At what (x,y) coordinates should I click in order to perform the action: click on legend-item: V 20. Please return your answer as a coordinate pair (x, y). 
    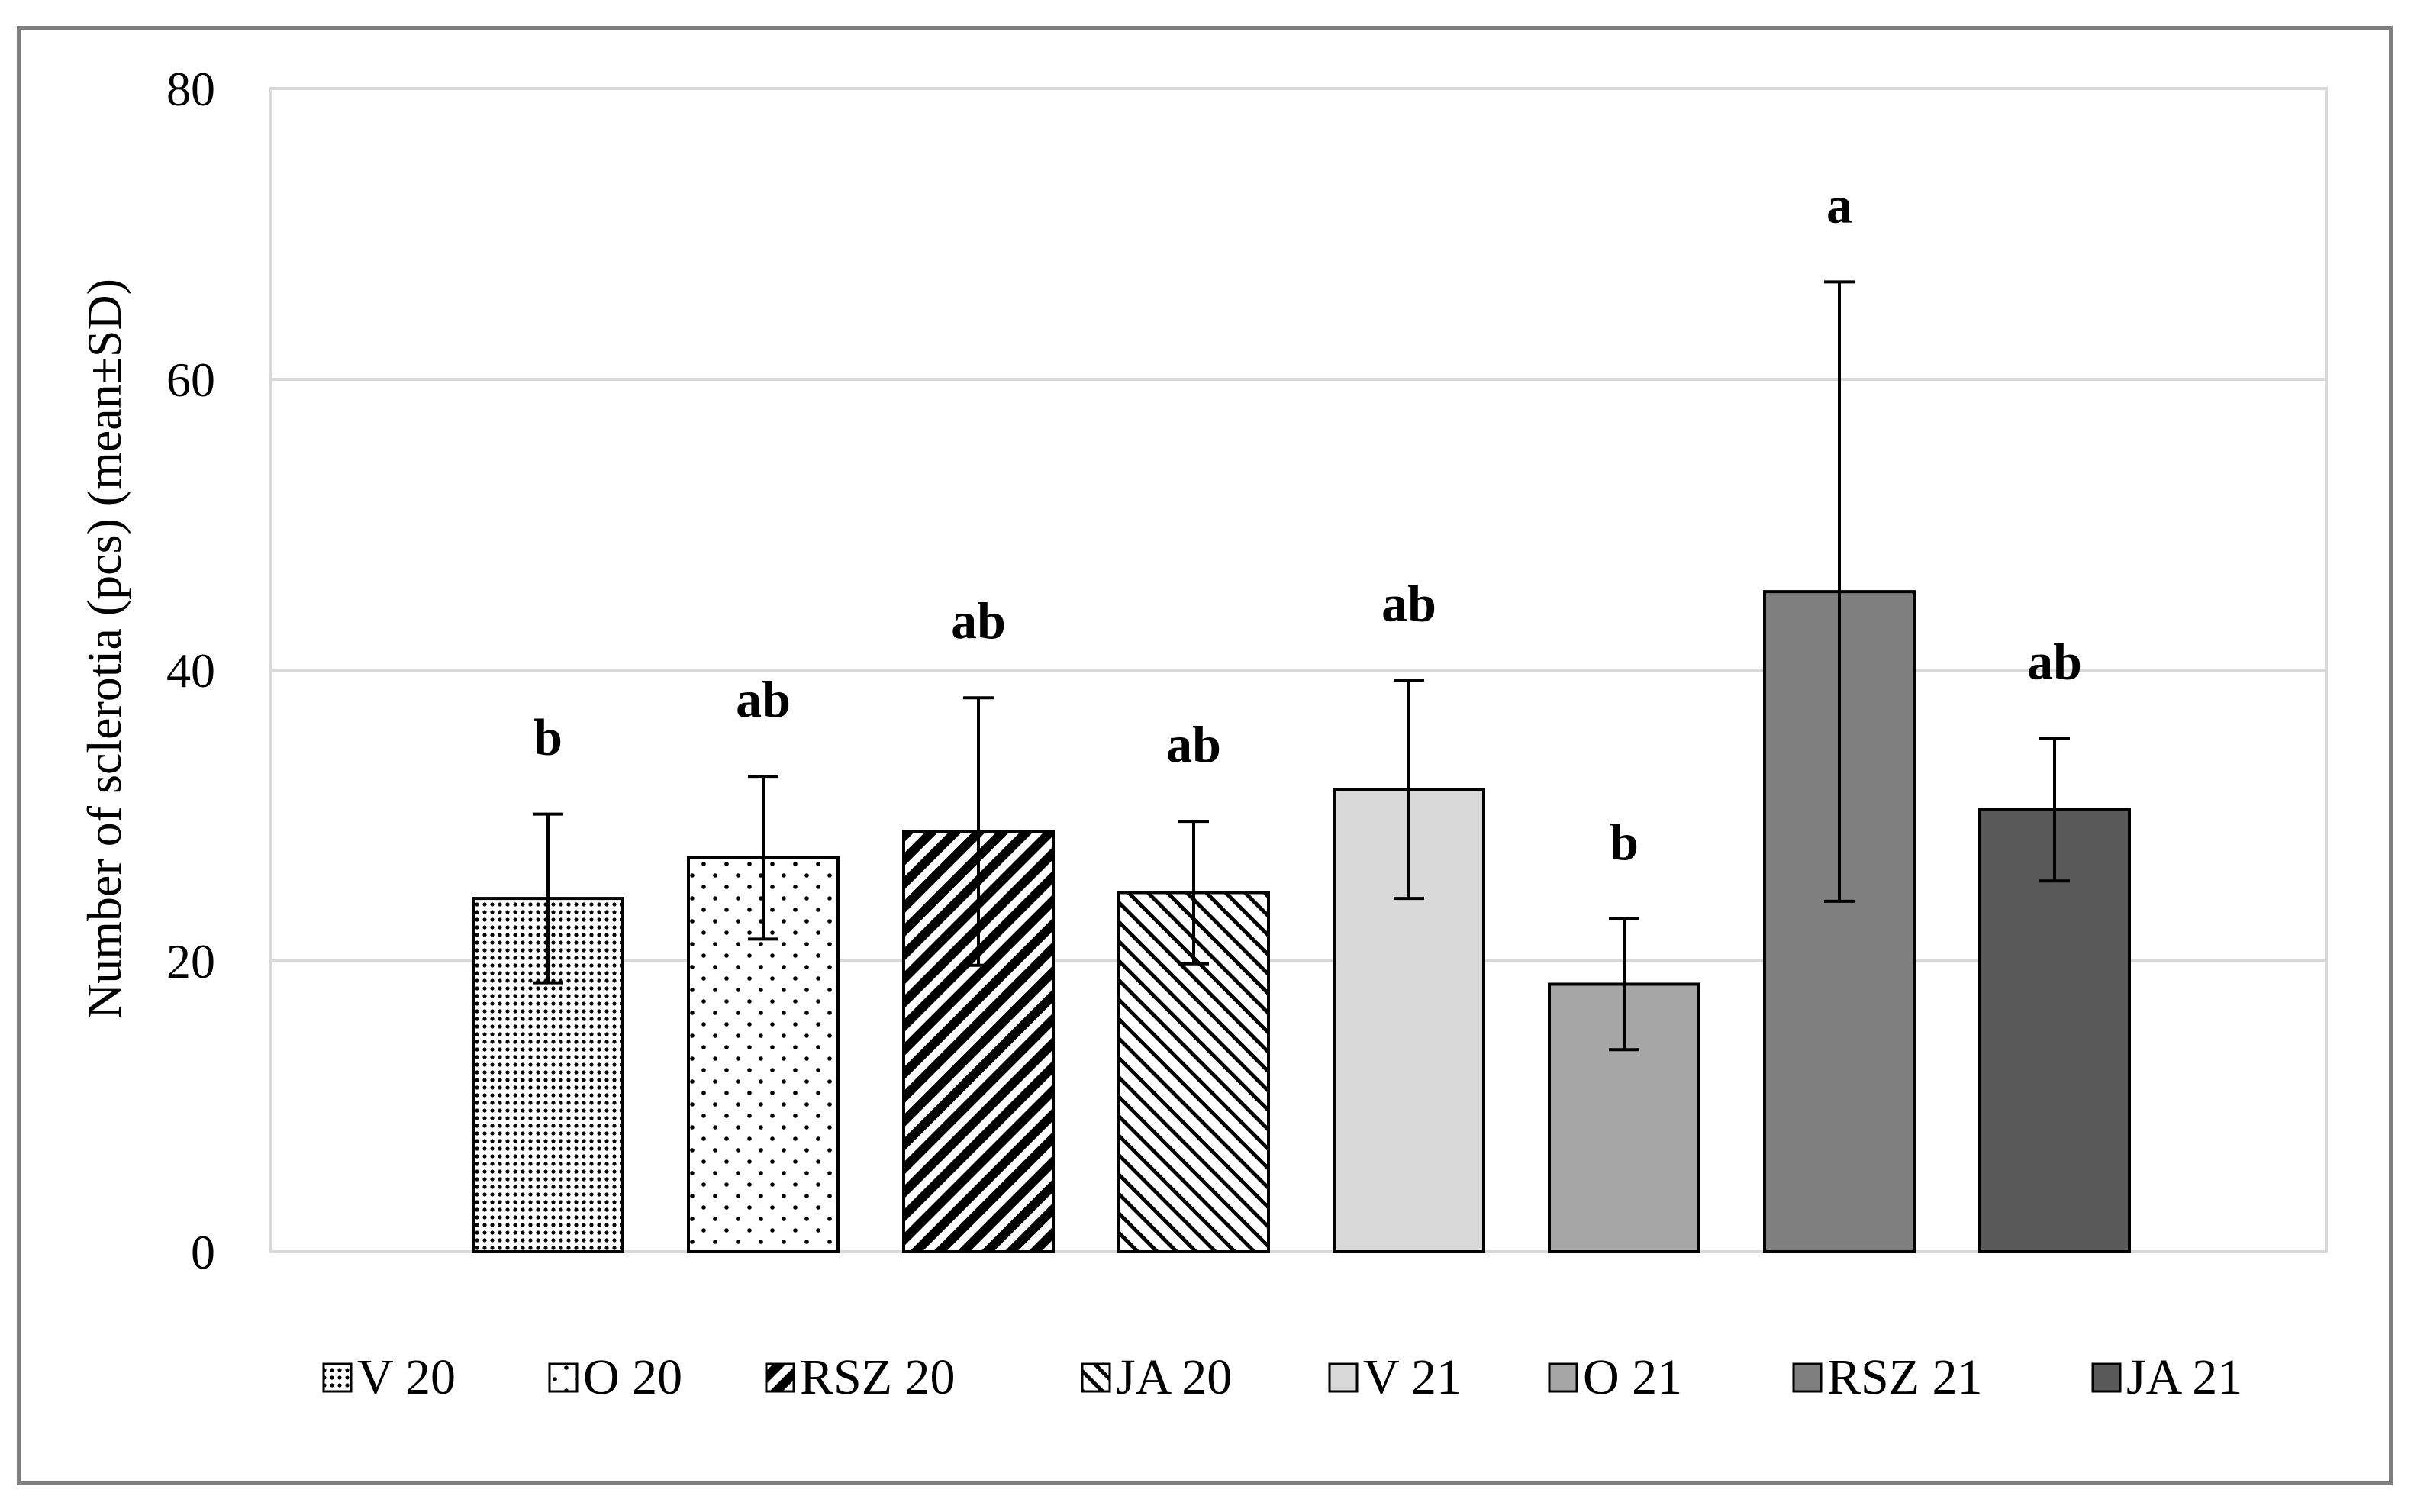
    Looking at the image, I should click on (389, 1377).